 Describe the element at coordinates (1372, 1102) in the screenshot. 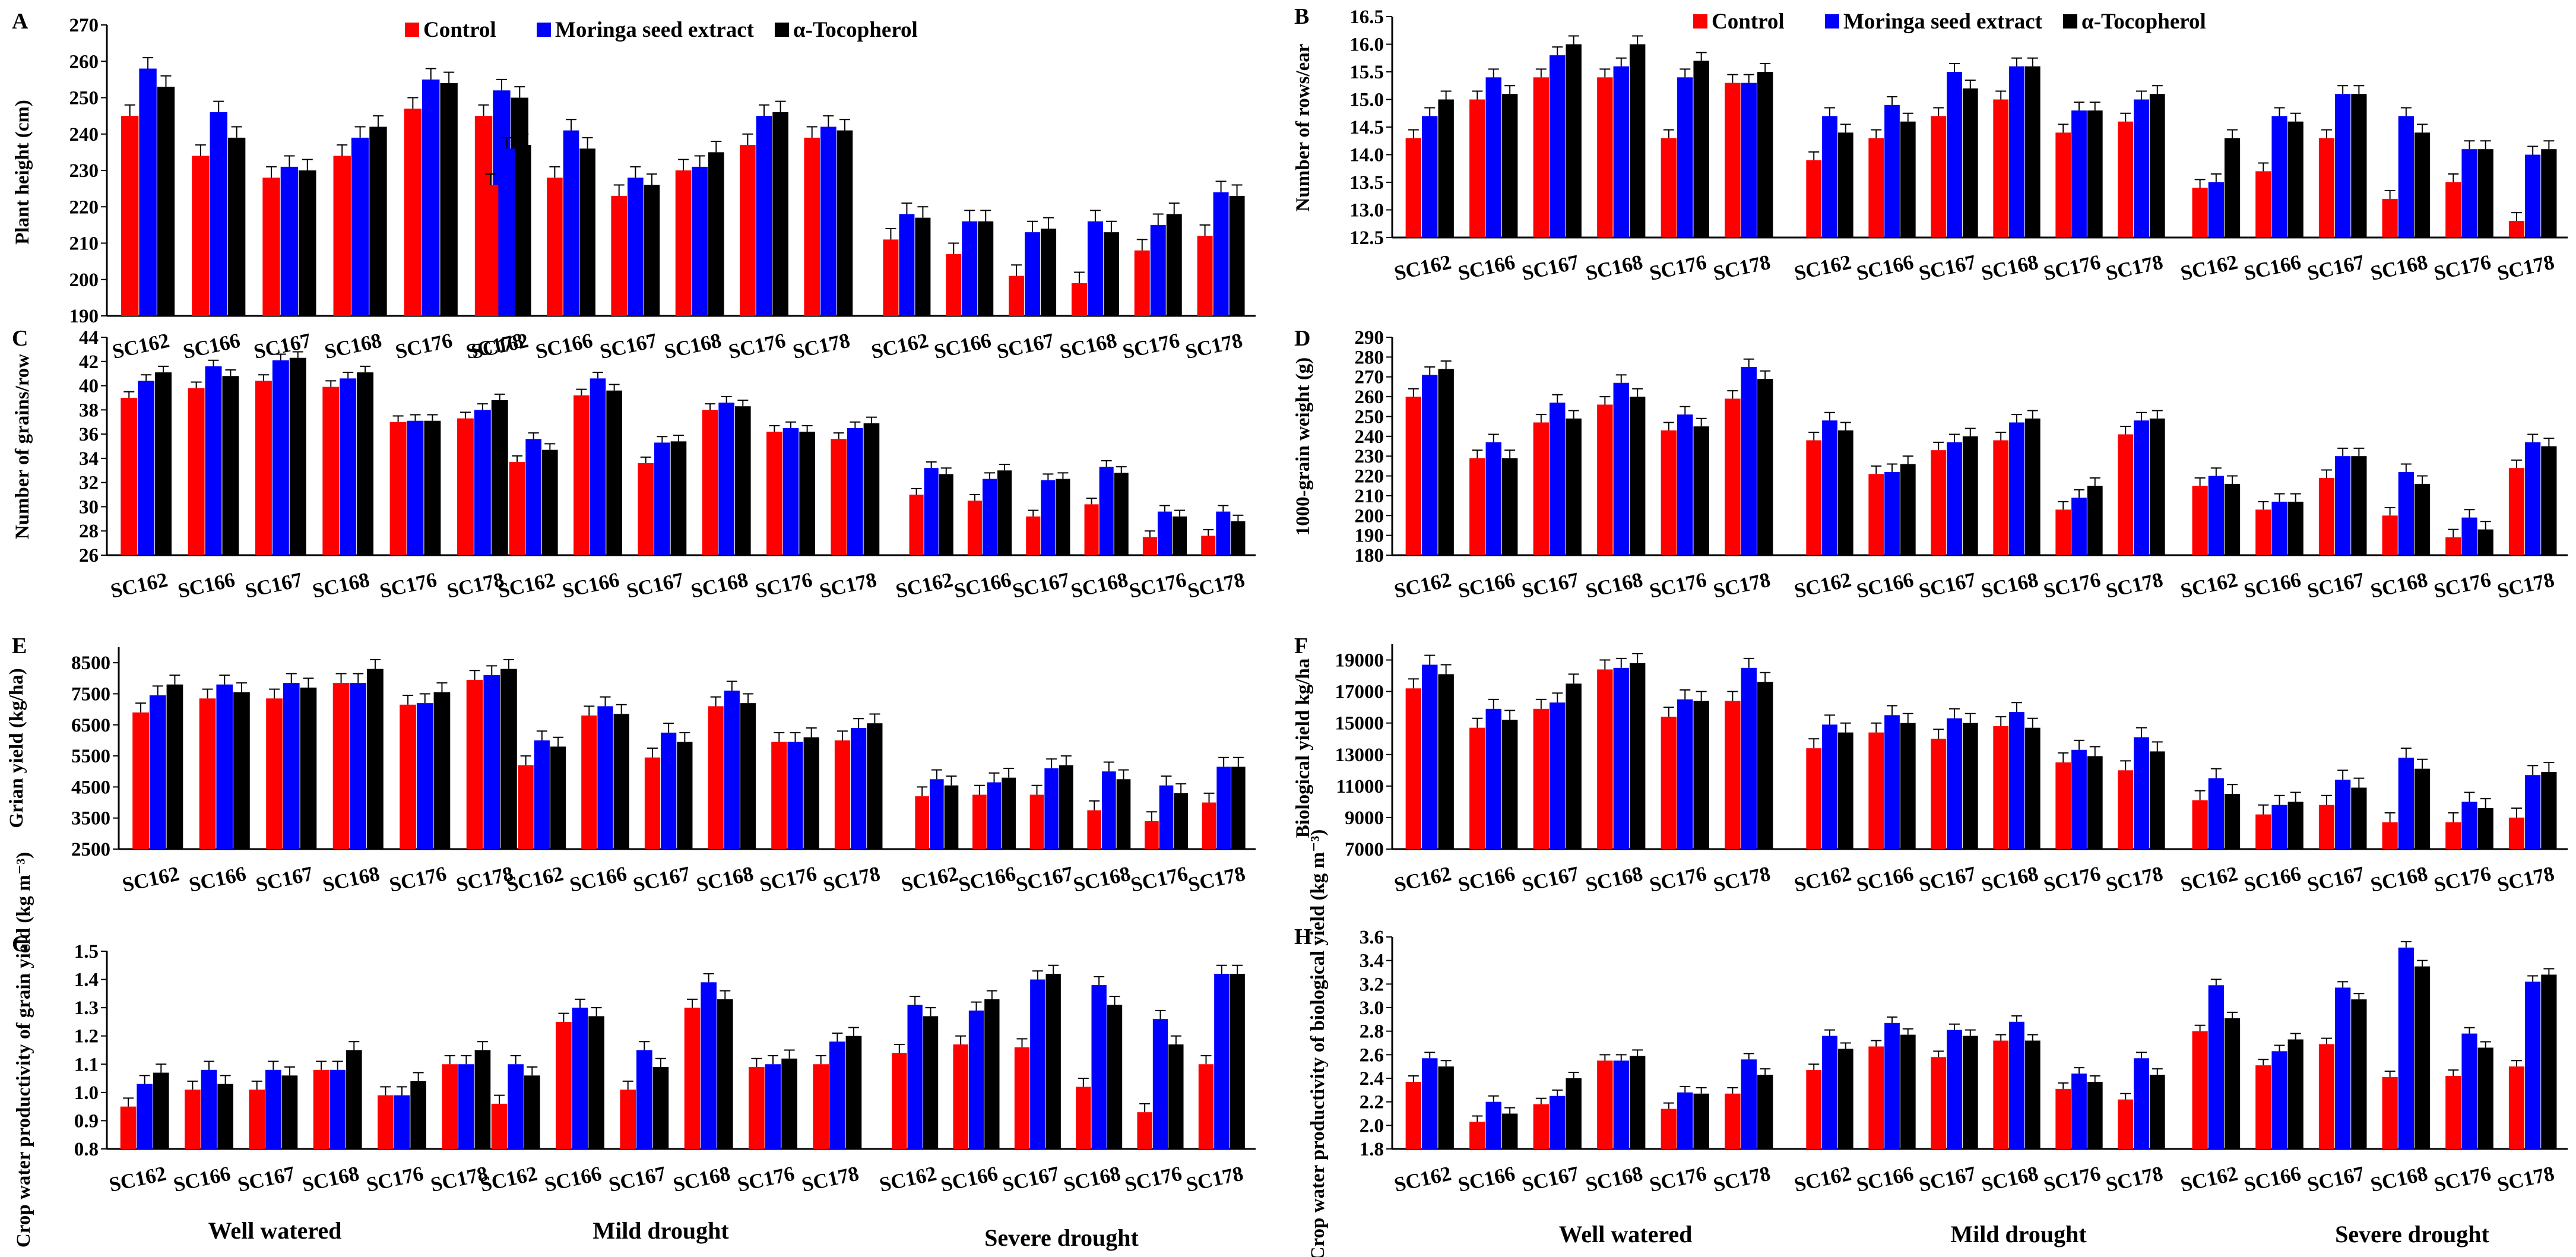

I see `y-tick-label: 2.2` at that location.